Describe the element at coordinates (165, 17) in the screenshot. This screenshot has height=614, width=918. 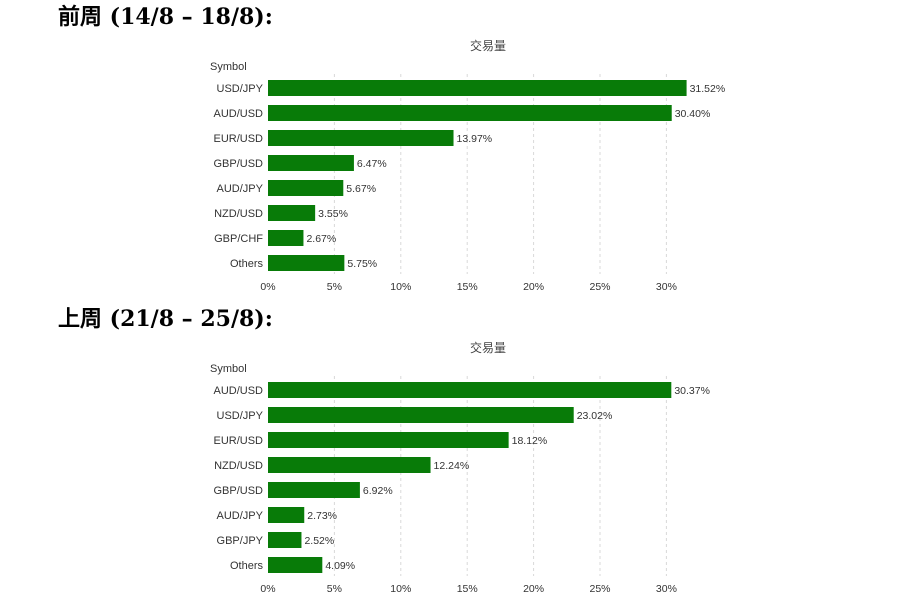
I see `section-heading-previous-week: 前周 (14/8 – 18/8):` at that location.